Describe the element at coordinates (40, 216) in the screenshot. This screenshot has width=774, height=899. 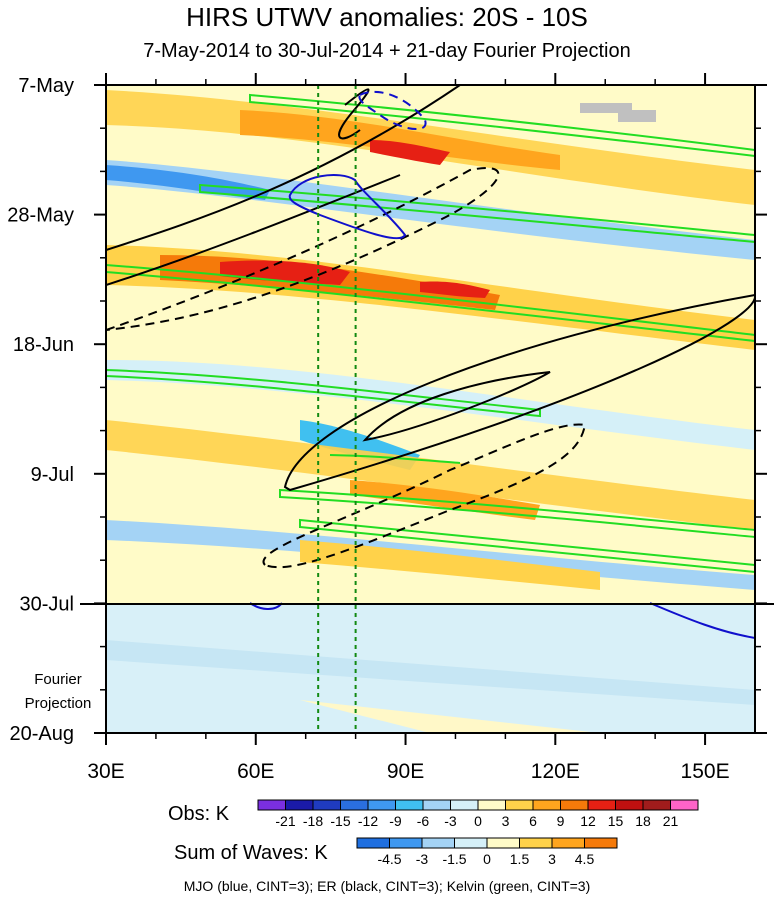
I see `y-tick-label: 28-May` at that location.